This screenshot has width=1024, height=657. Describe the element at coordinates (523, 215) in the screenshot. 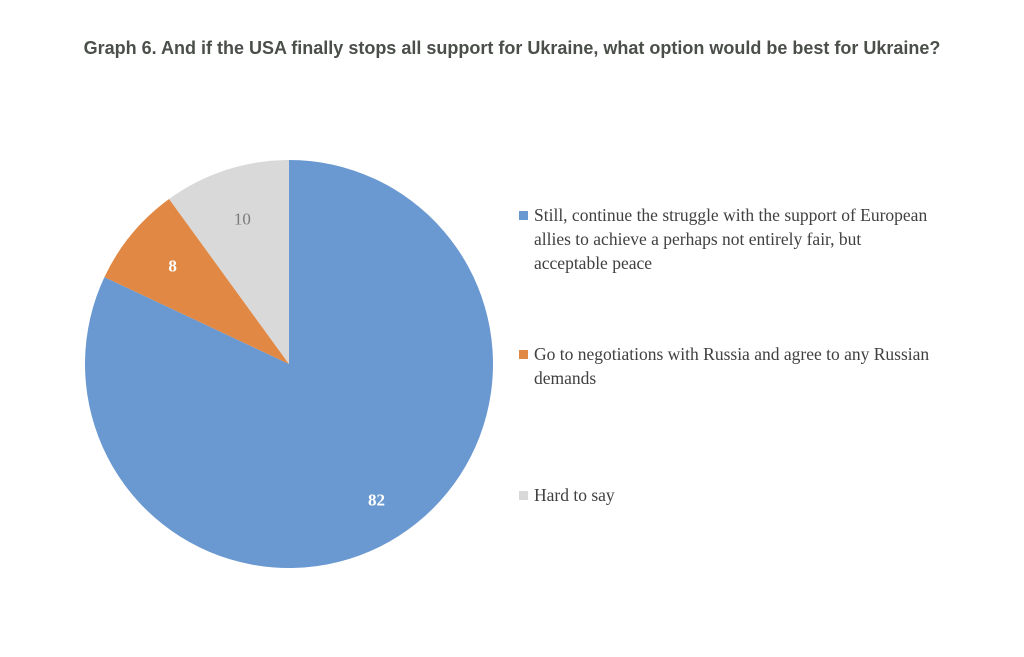

I see `legend-swatch-continue-struggle` at that location.